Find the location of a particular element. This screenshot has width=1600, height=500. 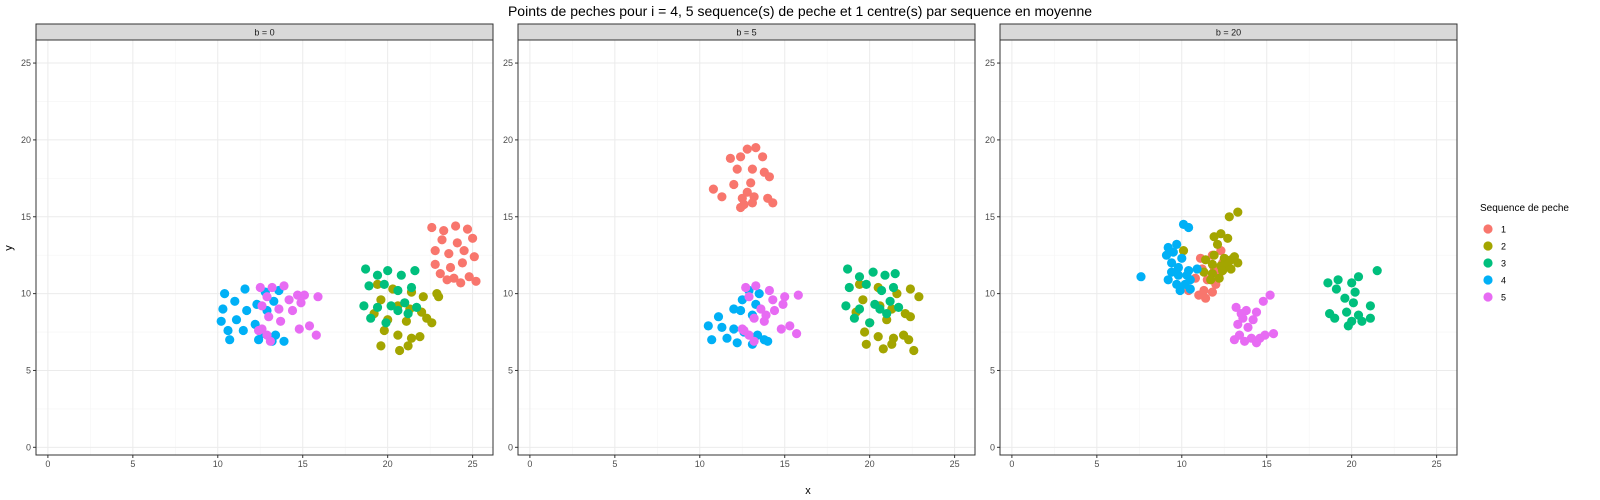

x-tick-label: 25 is located at coordinates (473, 464).